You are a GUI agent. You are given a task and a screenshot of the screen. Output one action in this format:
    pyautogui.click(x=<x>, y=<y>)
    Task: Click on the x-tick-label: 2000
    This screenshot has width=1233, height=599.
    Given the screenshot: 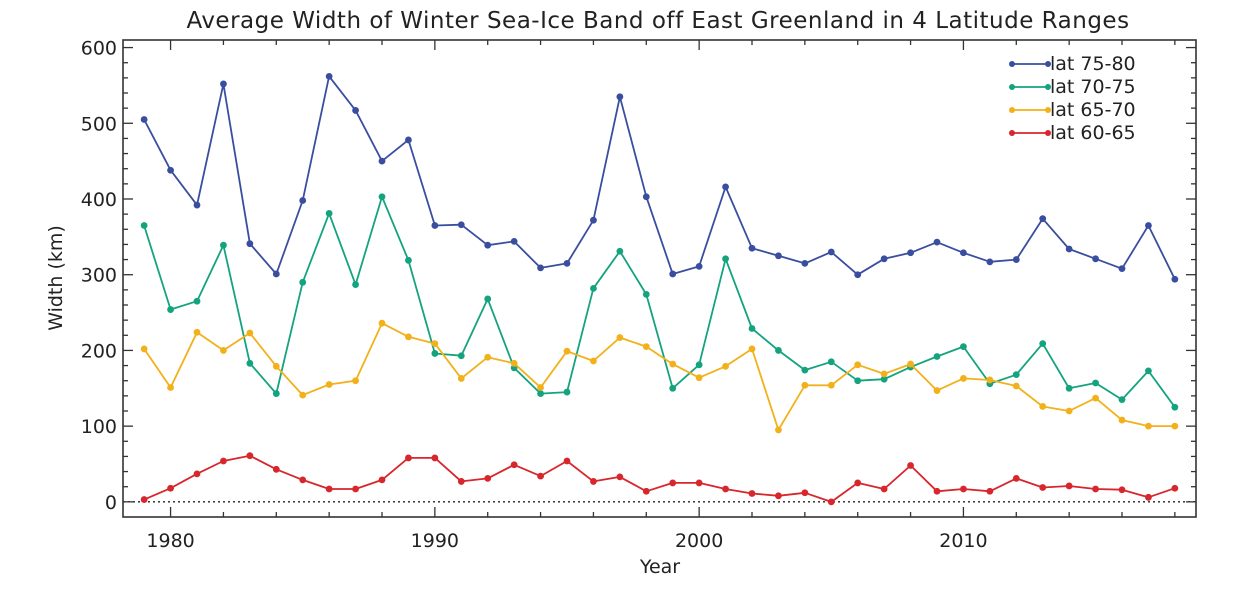 What is the action you would take?
    pyautogui.click(x=699, y=541)
    